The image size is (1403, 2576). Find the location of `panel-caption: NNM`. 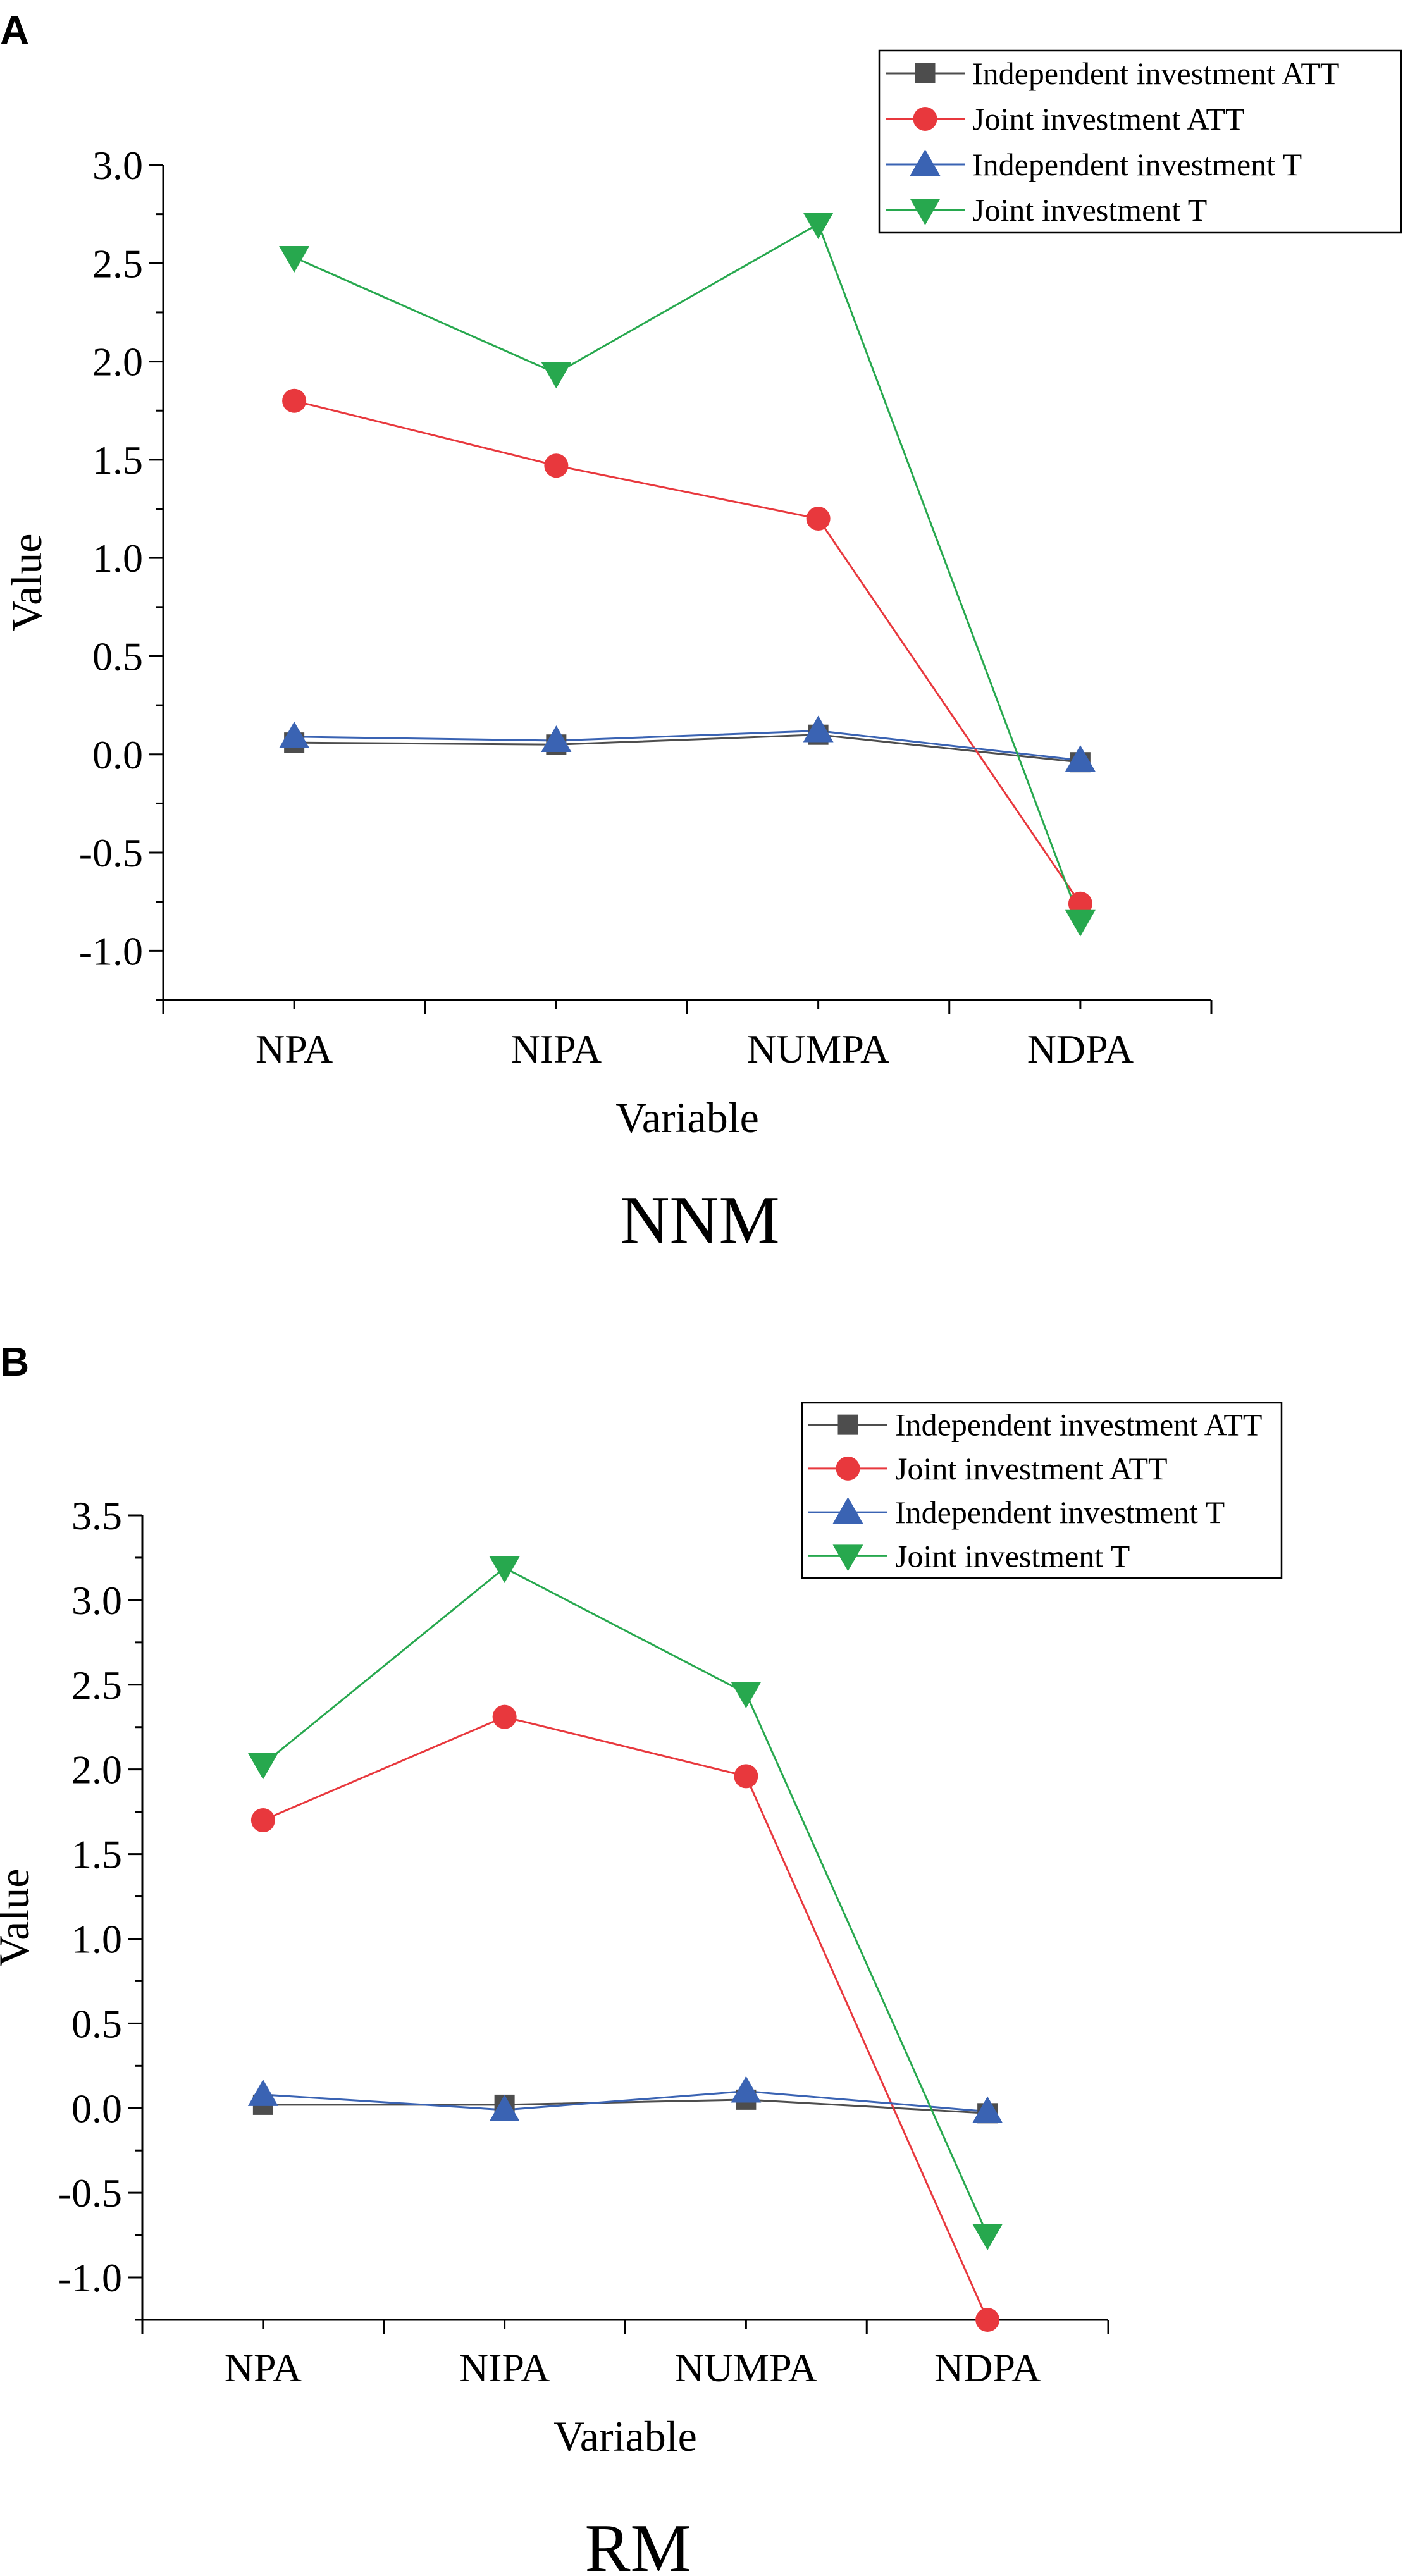

panel-caption: NNM is located at coordinates (700, 1220).